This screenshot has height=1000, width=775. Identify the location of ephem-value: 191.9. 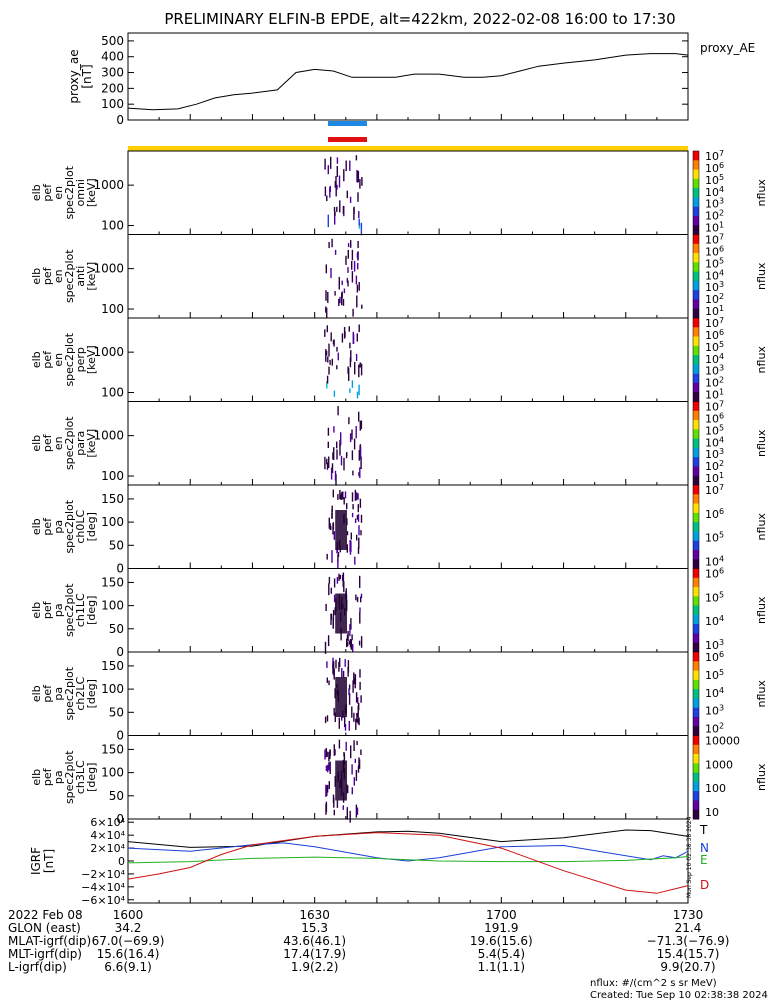
(501, 928).